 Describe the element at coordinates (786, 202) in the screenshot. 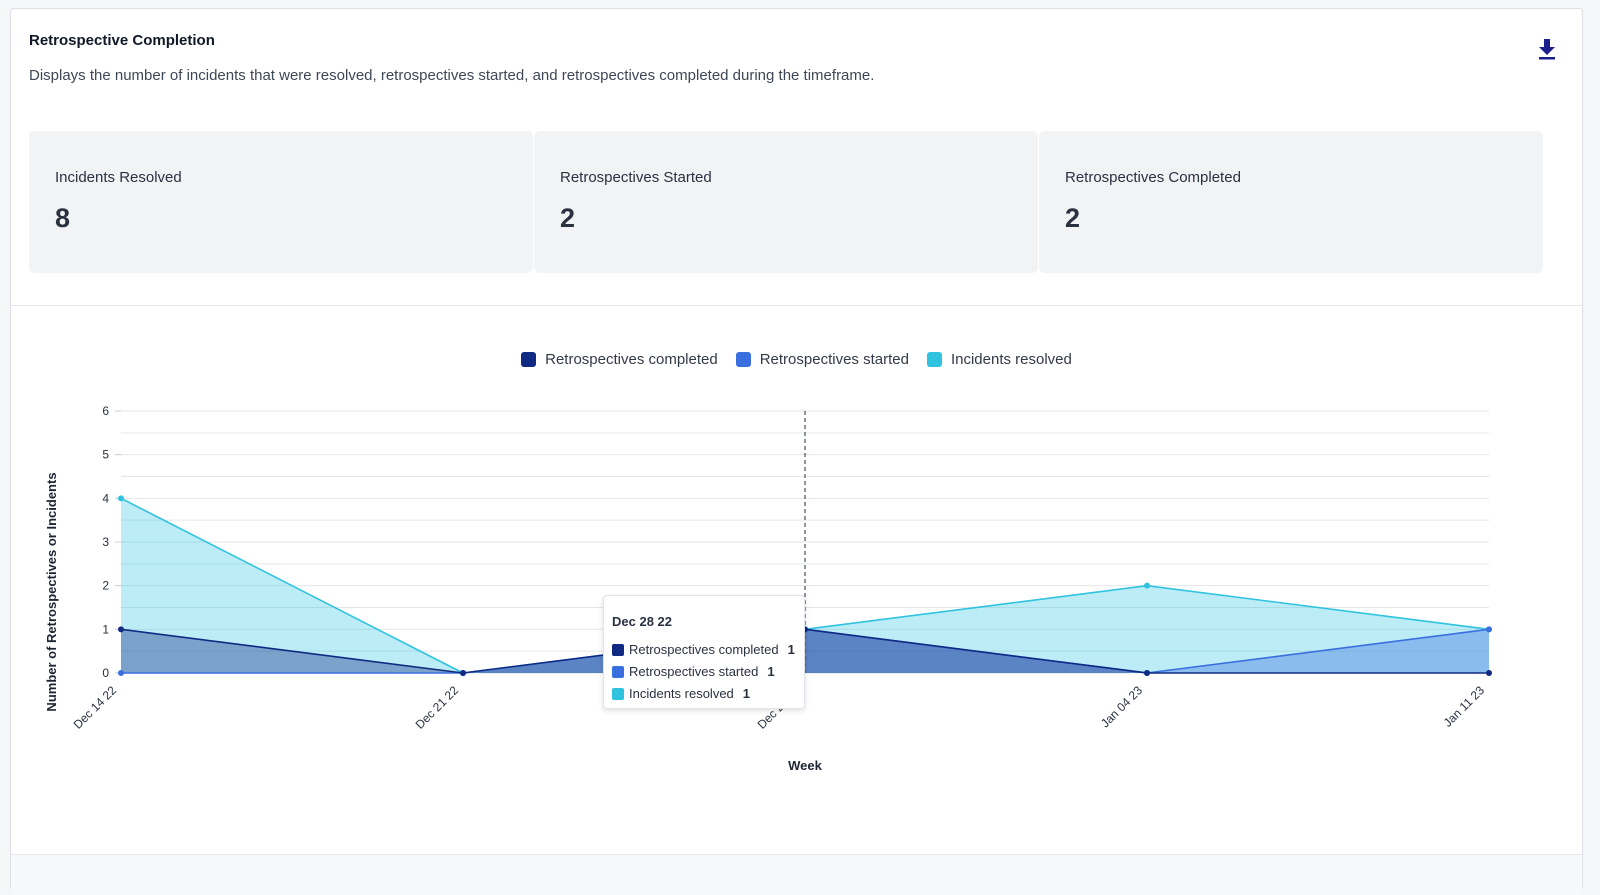

I see `stat-card-retrospectives-started: Retrospectives Started 2` at that location.